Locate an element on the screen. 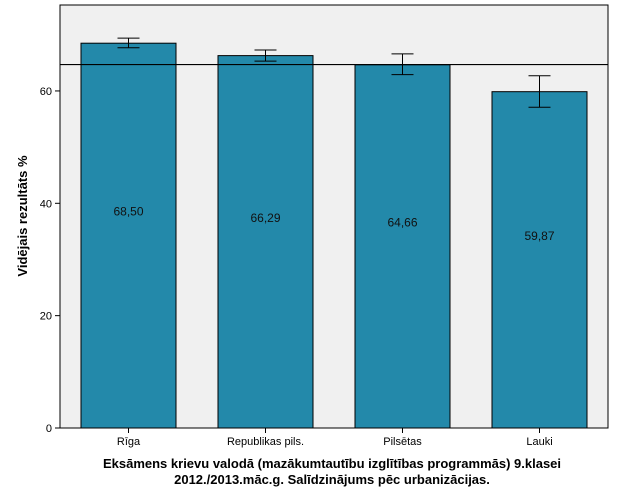 The image size is (625, 500). x-tick-label-2: Pilsētas is located at coordinates (402, 442).